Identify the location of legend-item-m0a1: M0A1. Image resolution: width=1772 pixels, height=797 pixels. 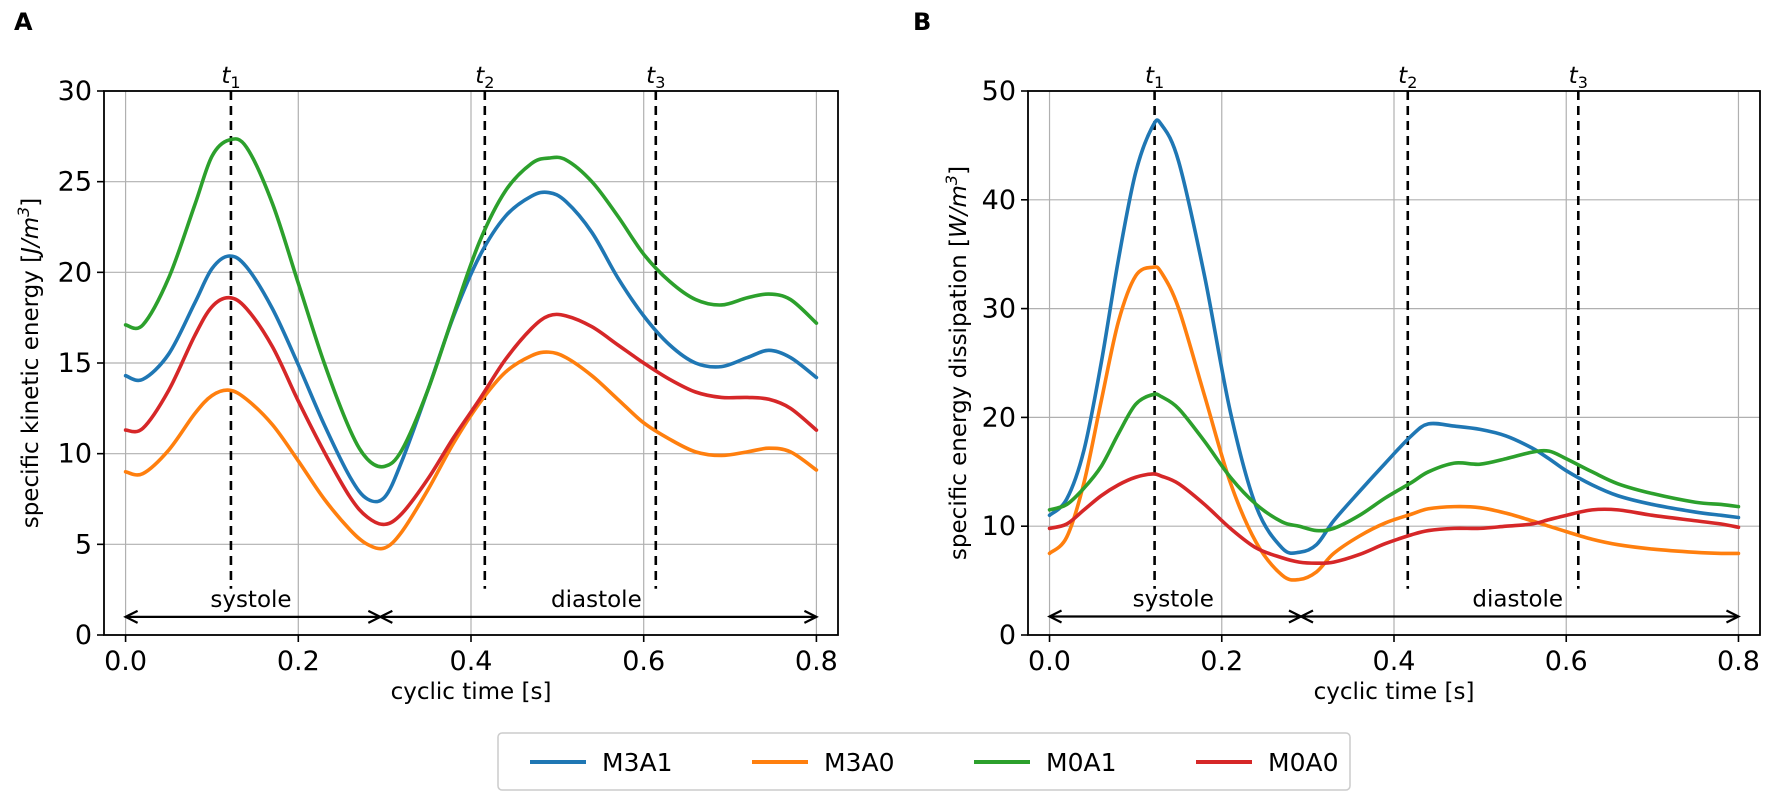
(1045, 762).